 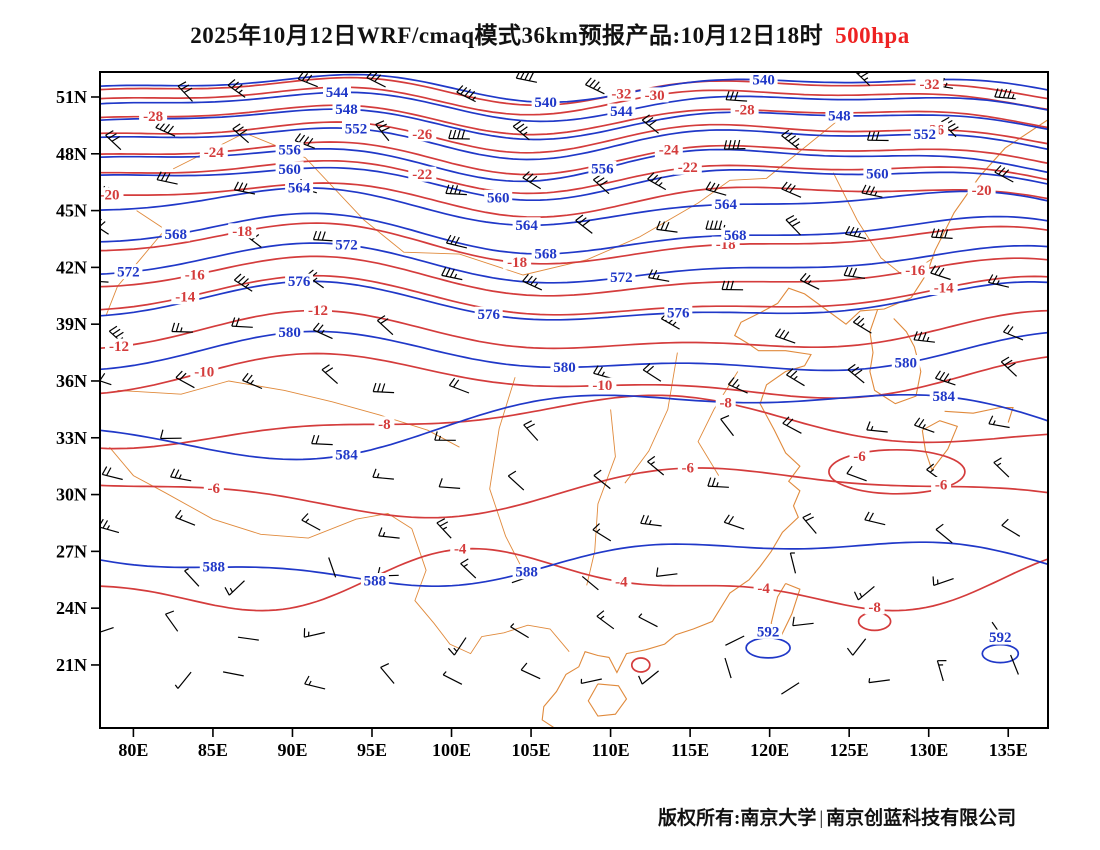 I want to click on copyright-org1: 南京大学, so click(x=778, y=818).